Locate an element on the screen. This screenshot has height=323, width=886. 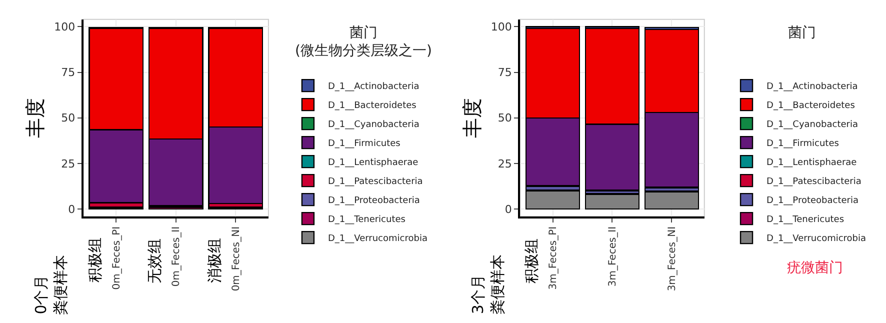
text: 无效组 is located at coordinates (155, 261).